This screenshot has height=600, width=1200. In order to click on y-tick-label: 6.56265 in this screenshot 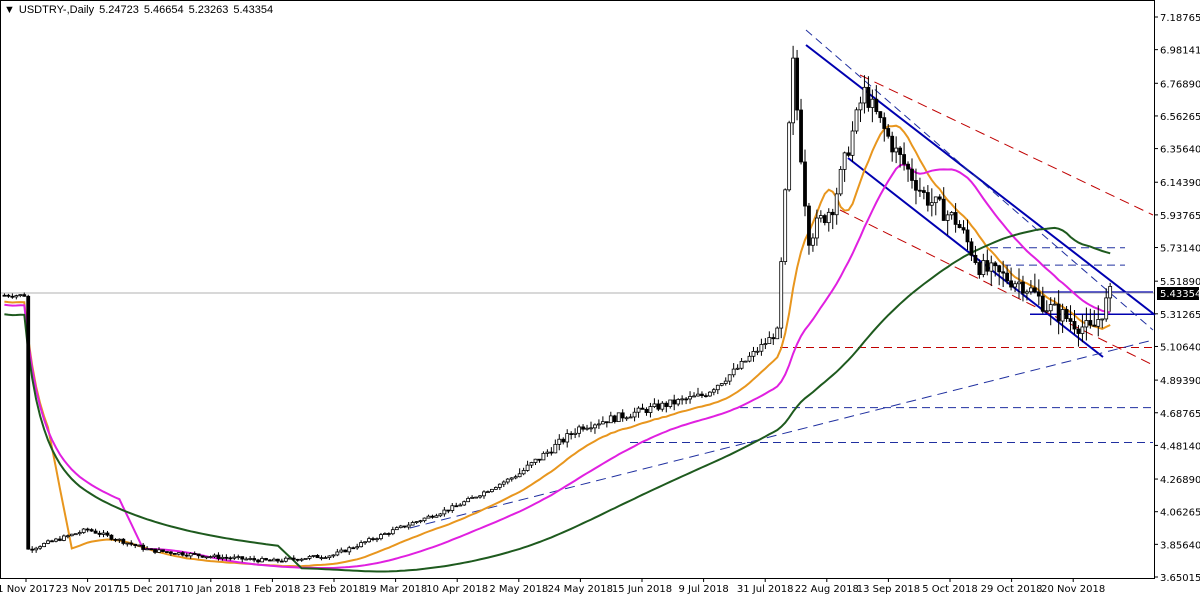, I will do `click(1180, 117)`.